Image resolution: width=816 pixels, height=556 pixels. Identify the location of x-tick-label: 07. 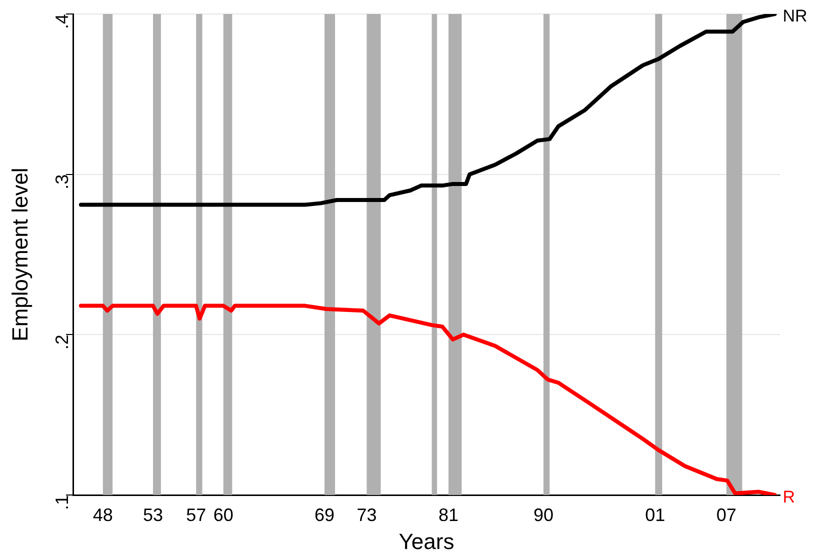
(726, 514).